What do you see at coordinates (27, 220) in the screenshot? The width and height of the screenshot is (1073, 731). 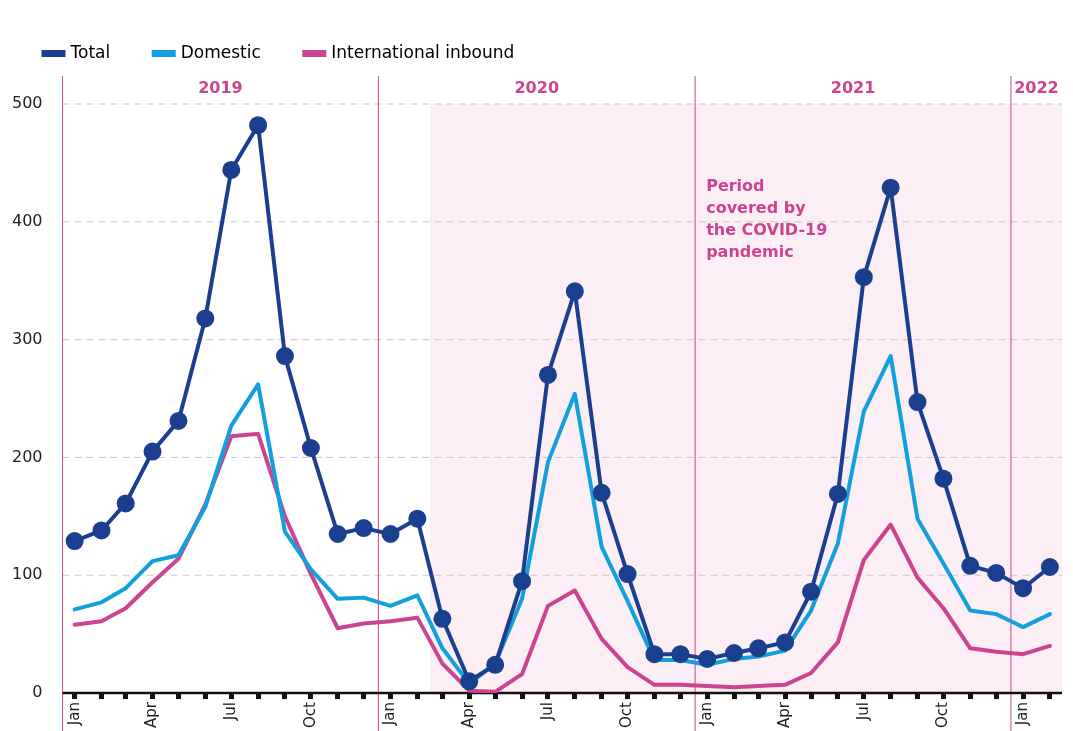 I see `y-tick-label: 400` at bounding box center [27, 220].